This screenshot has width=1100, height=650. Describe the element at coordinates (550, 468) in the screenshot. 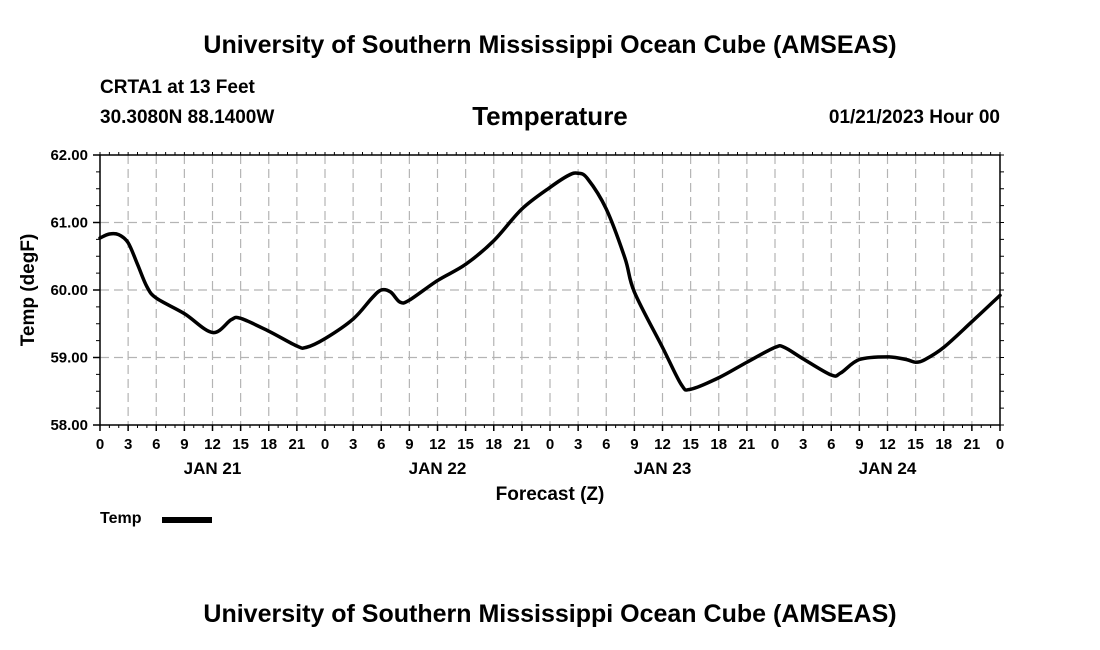

I see `day-labels: JAN 21 JAN 22 JAN 23 JAN 24` at that location.